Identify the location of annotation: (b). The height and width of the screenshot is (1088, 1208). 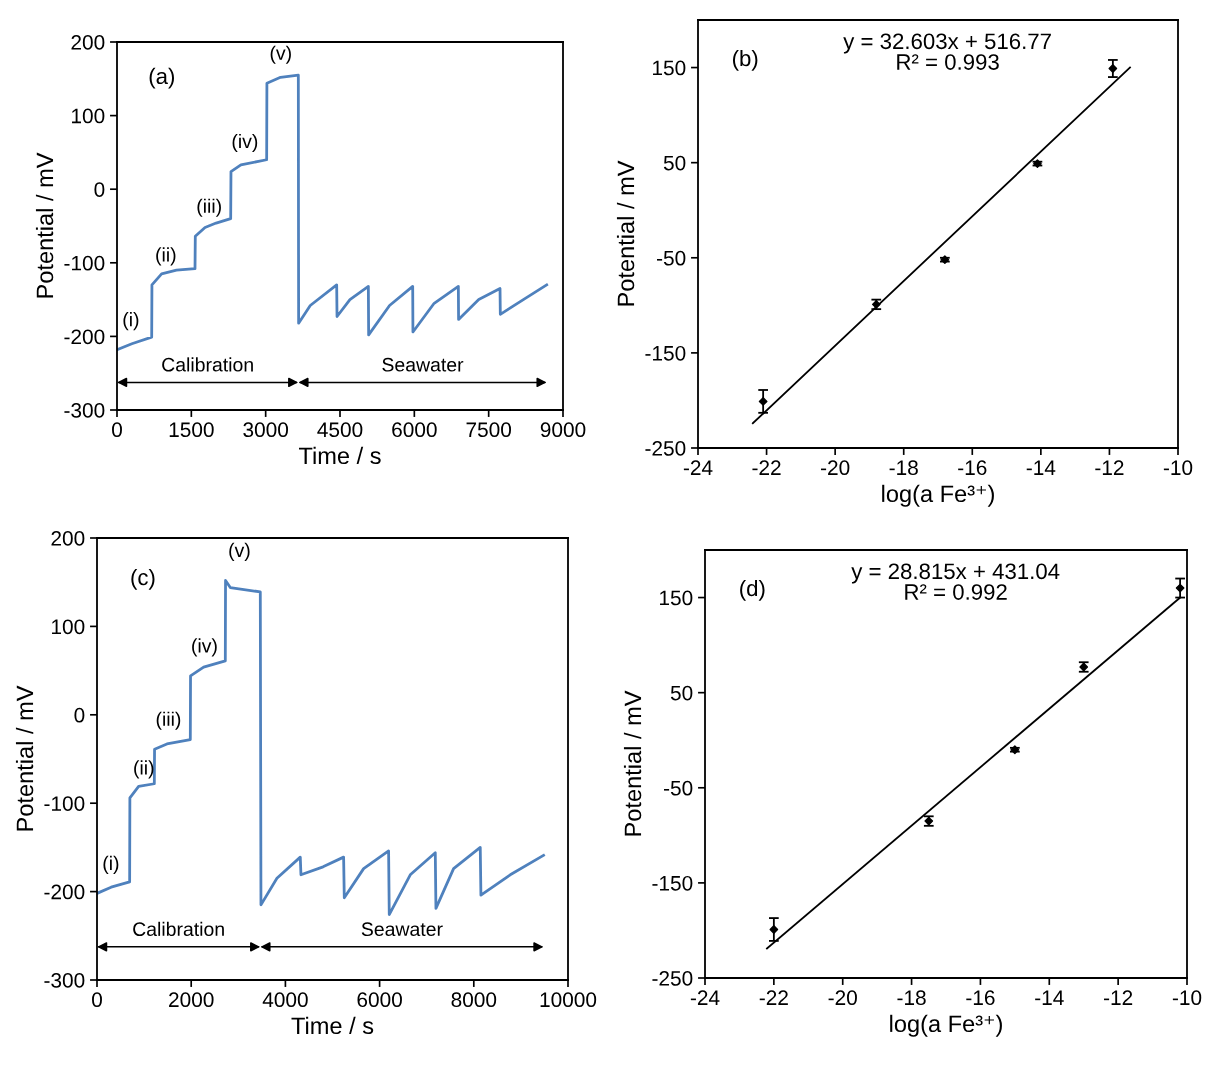
(745, 60).